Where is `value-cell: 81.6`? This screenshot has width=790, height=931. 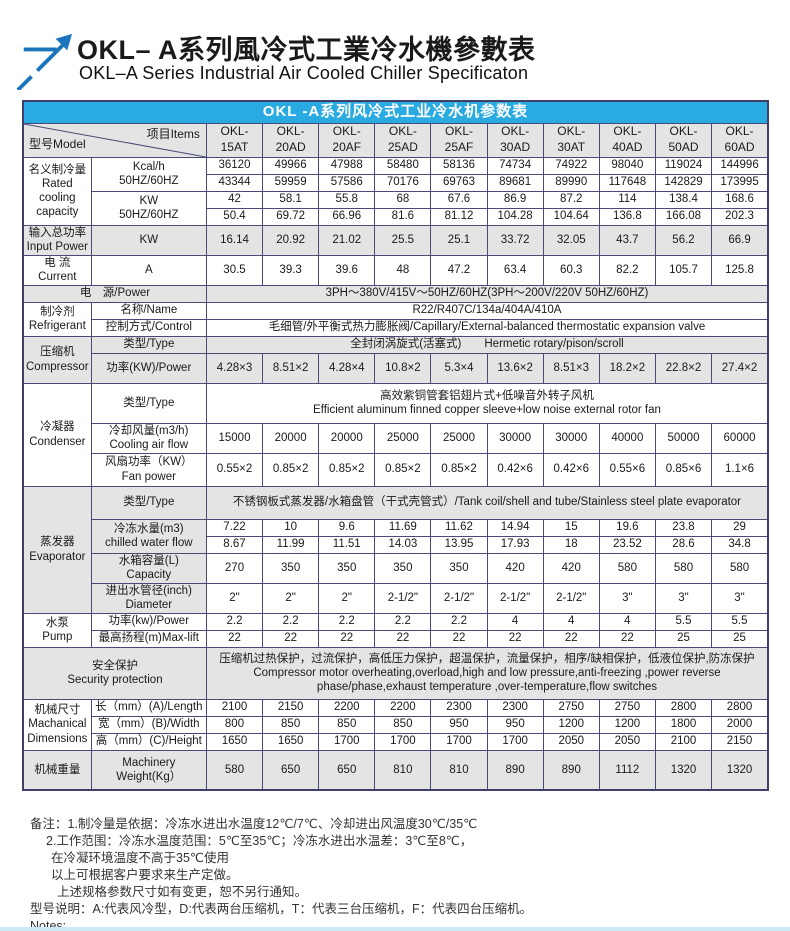 value-cell: 81.6 is located at coordinates (403, 216).